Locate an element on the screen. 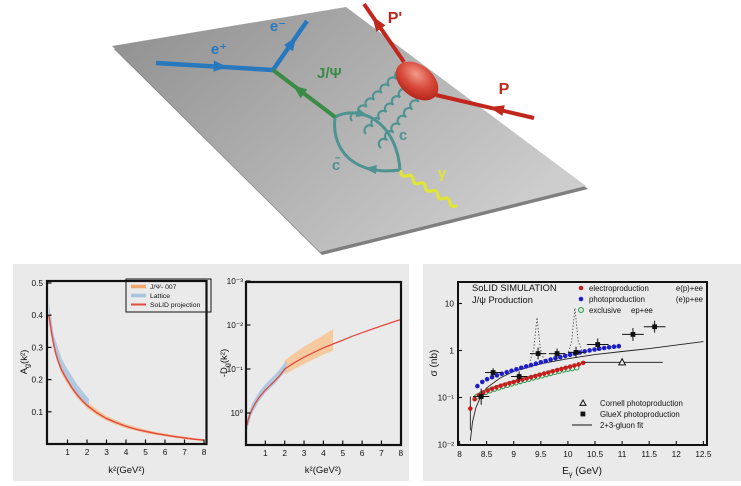  y-tick-label: 0.1 is located at coordinates (37, 412).